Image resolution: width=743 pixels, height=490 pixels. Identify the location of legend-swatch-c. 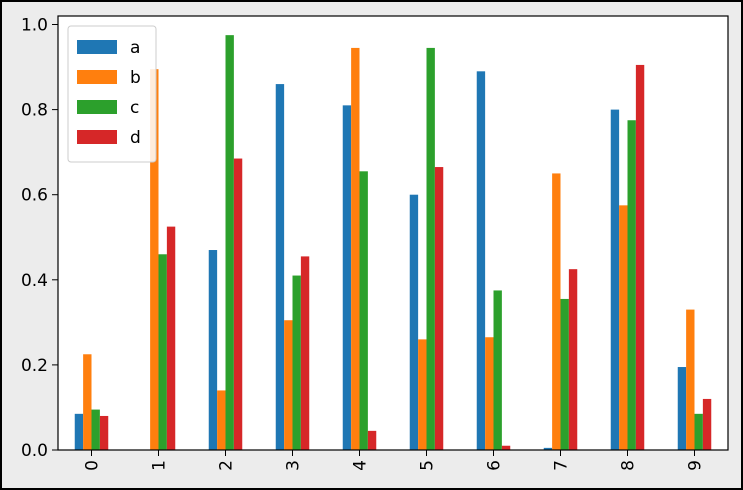
(97, 107).